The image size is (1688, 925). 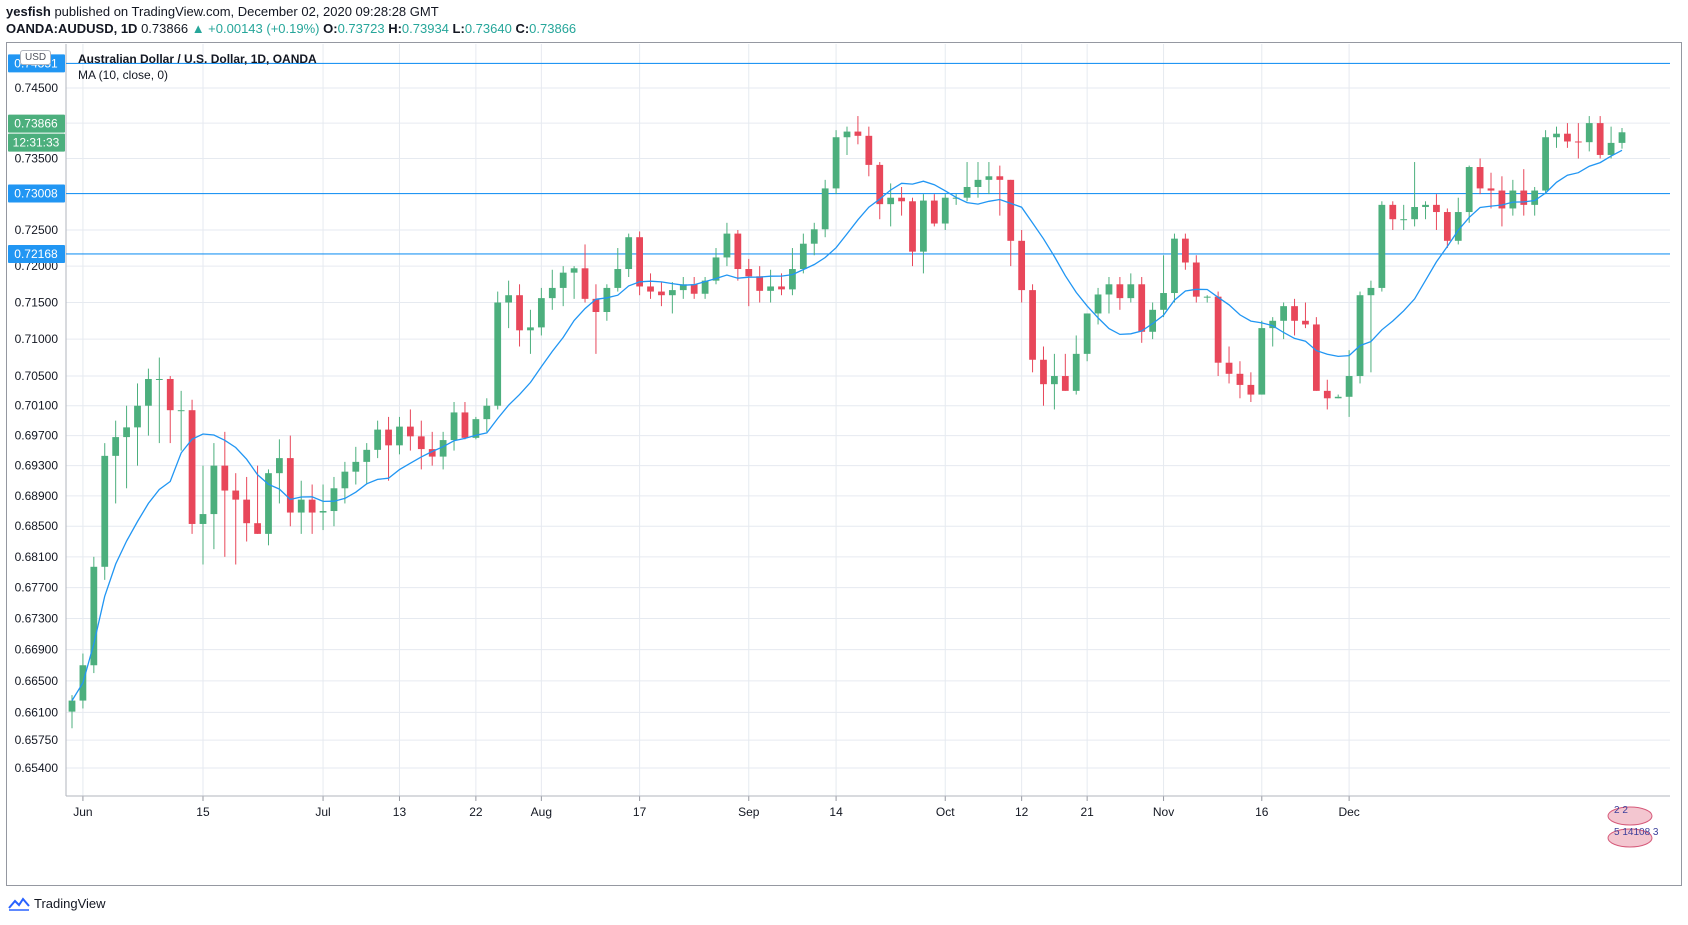 What do you see at coordinates (72, 28) in the screenshot?
I see `symbol-label: OANDA:AUDUSD, 1D` at bounding box center [72, 28].